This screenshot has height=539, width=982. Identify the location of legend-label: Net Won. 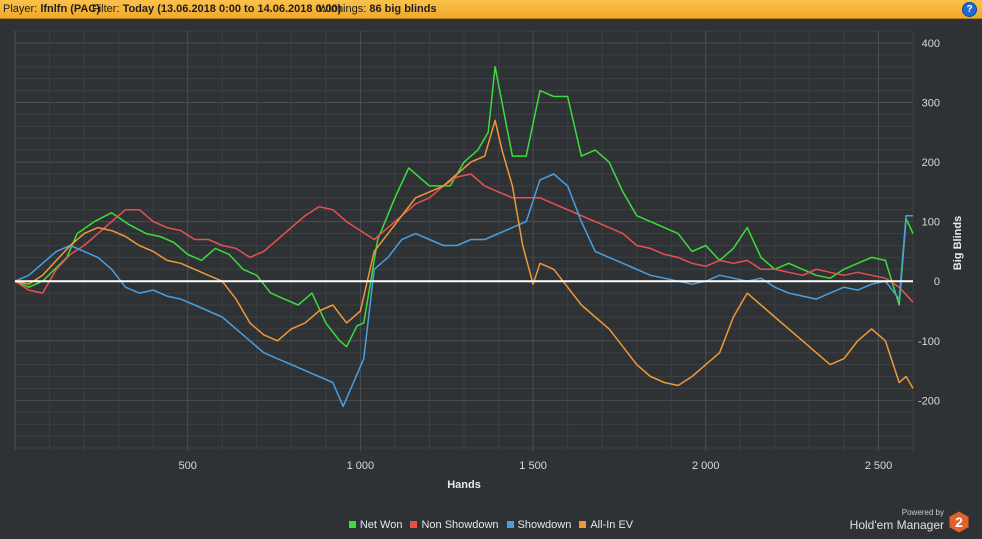
(381, 525).